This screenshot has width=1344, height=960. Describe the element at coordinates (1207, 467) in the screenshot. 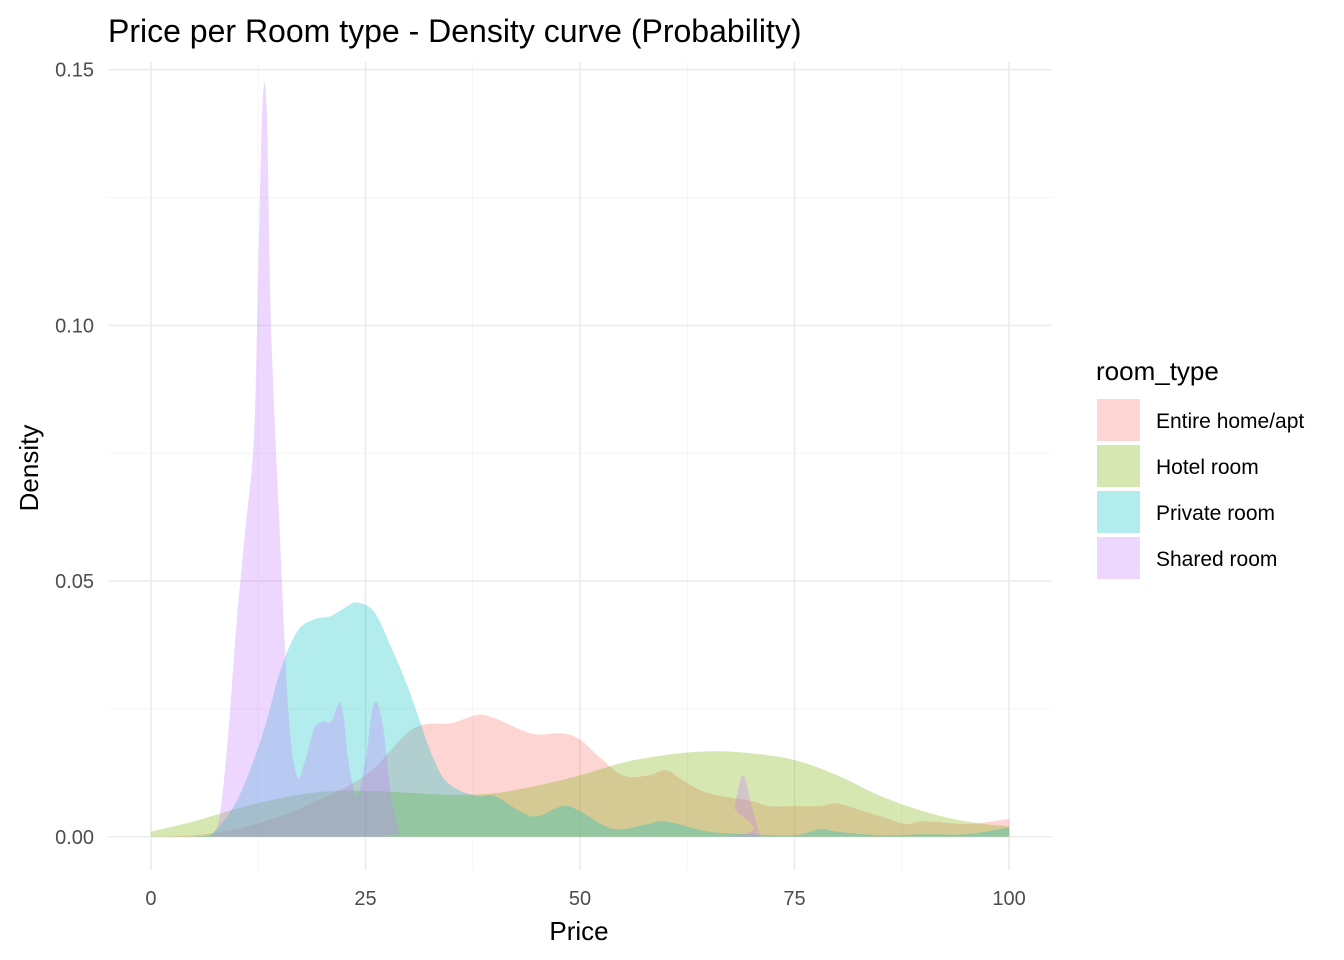

I see `legend-label-hotel-room: Hotel room` at that location.